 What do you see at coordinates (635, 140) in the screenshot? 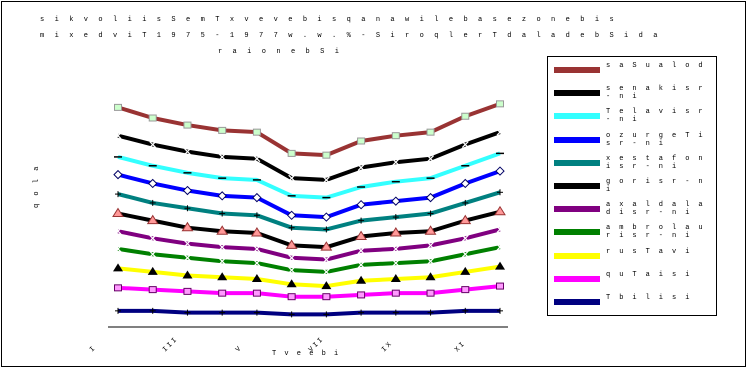
I see `legend-item: o z u r g e T i s r - n i` at bounding box center [635, 140].